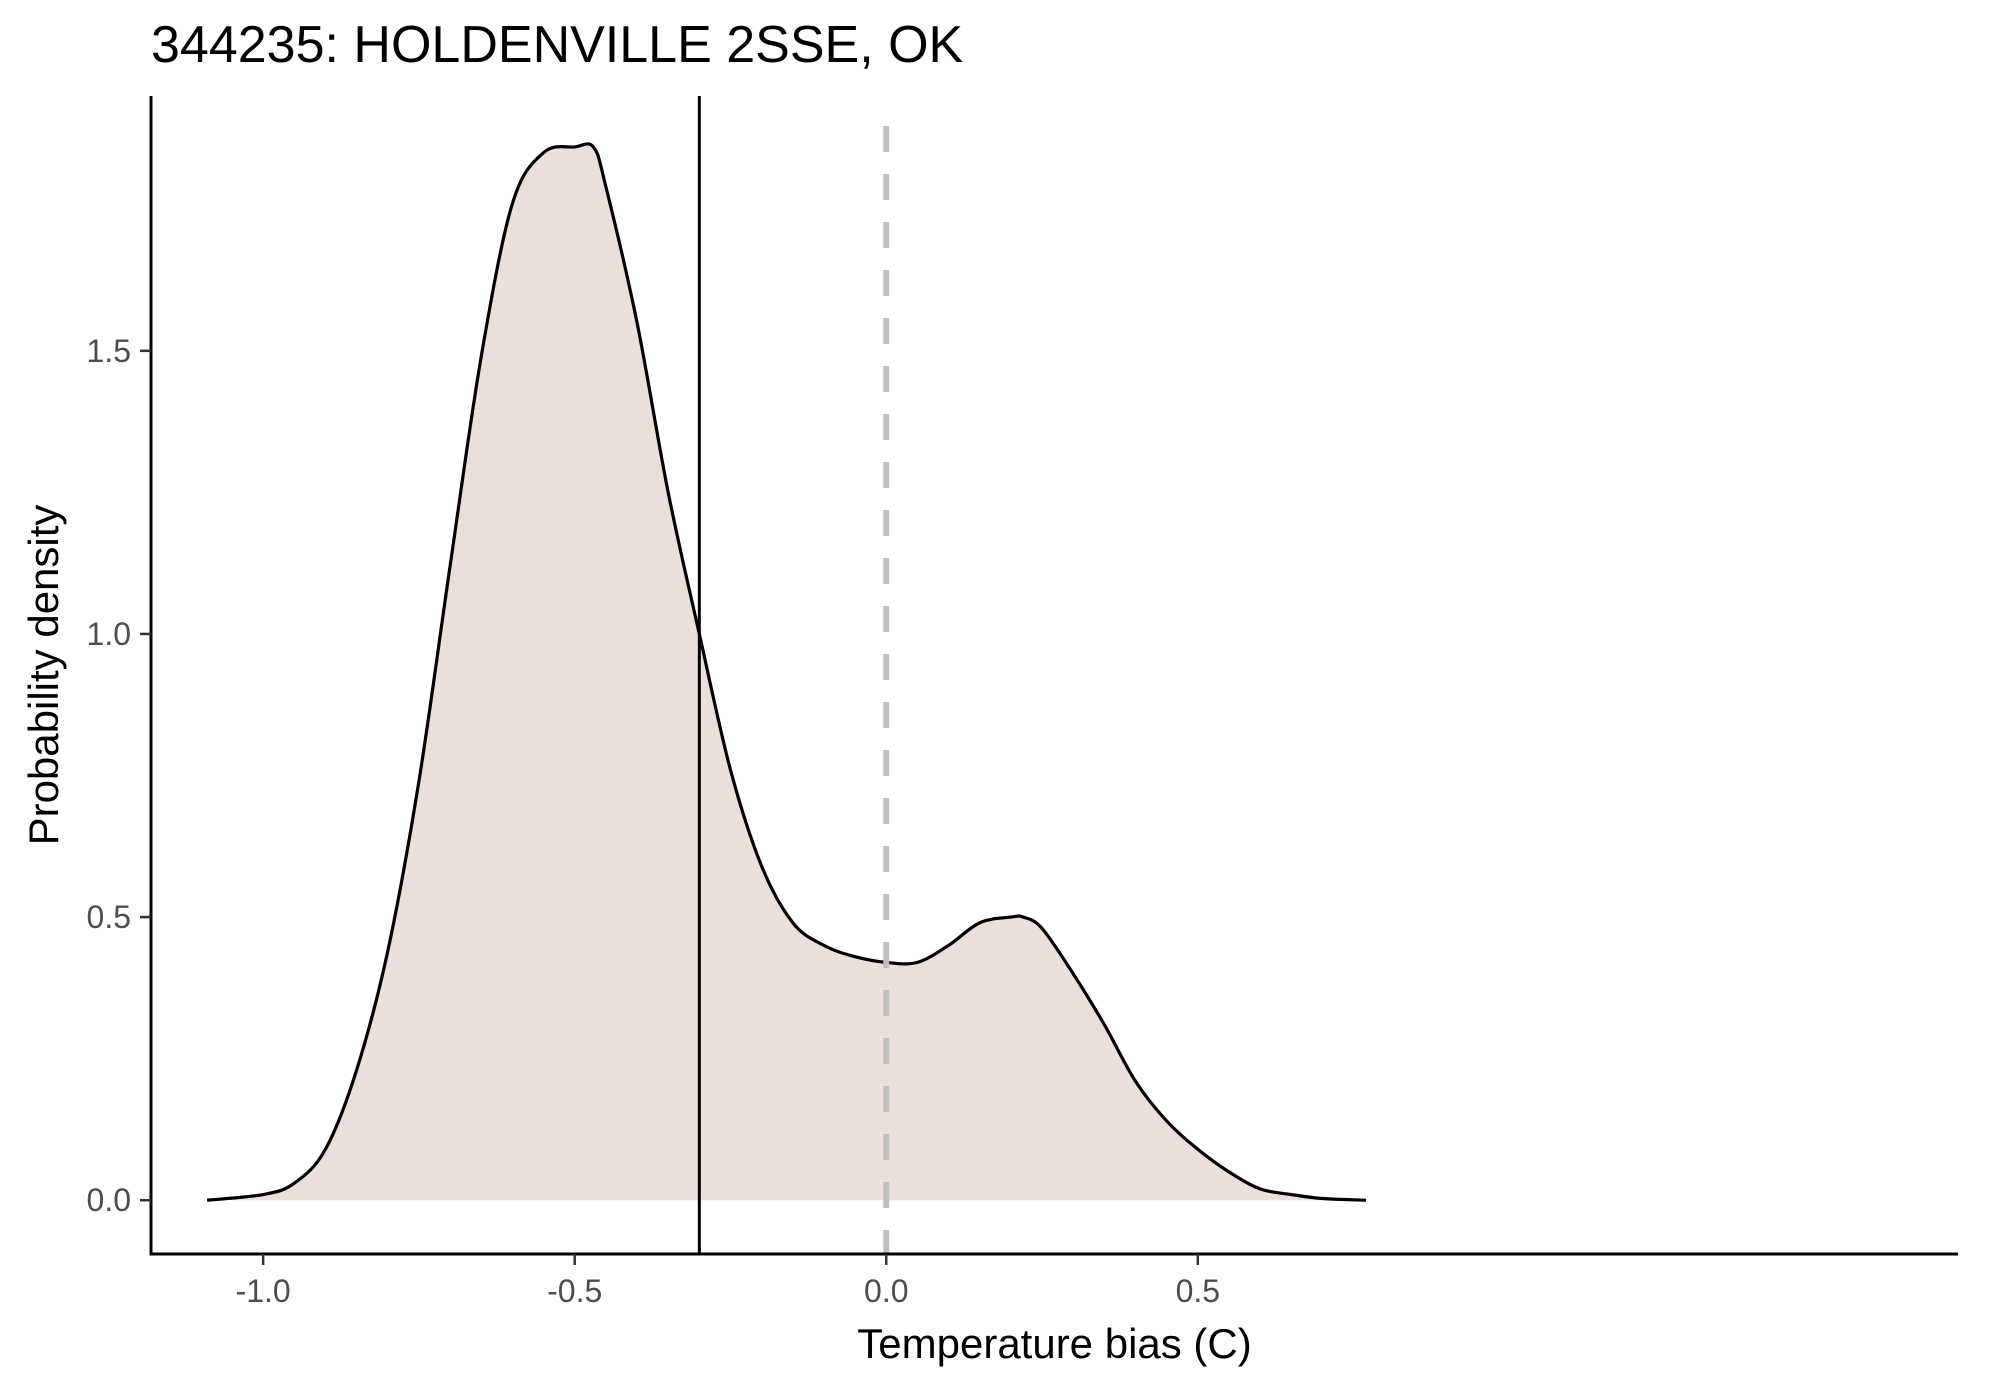  Describe the element at coordinates (574, 1291) in the screenshot. I see `x-tick-label: -0.5` at that location.